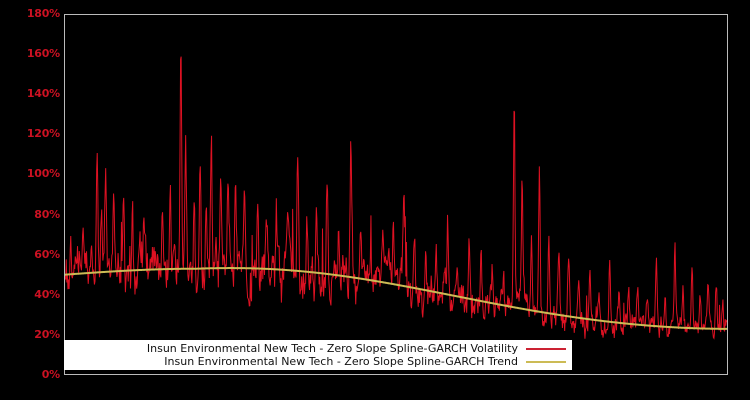 The image size is (750, 400). What do you see at coordinates (50, 374) in the screenshot?
I see `y-axis-tick-label: 0%` at bounding box center [50, 374].